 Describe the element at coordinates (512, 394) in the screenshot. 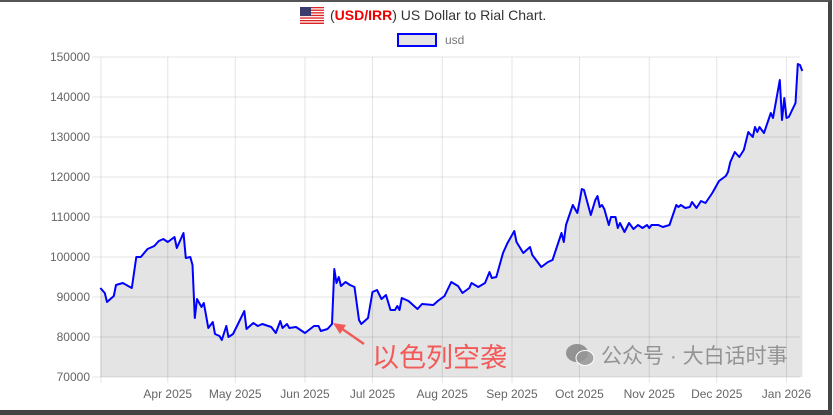

I see `x-tick-label: Sep 2025` at that location.